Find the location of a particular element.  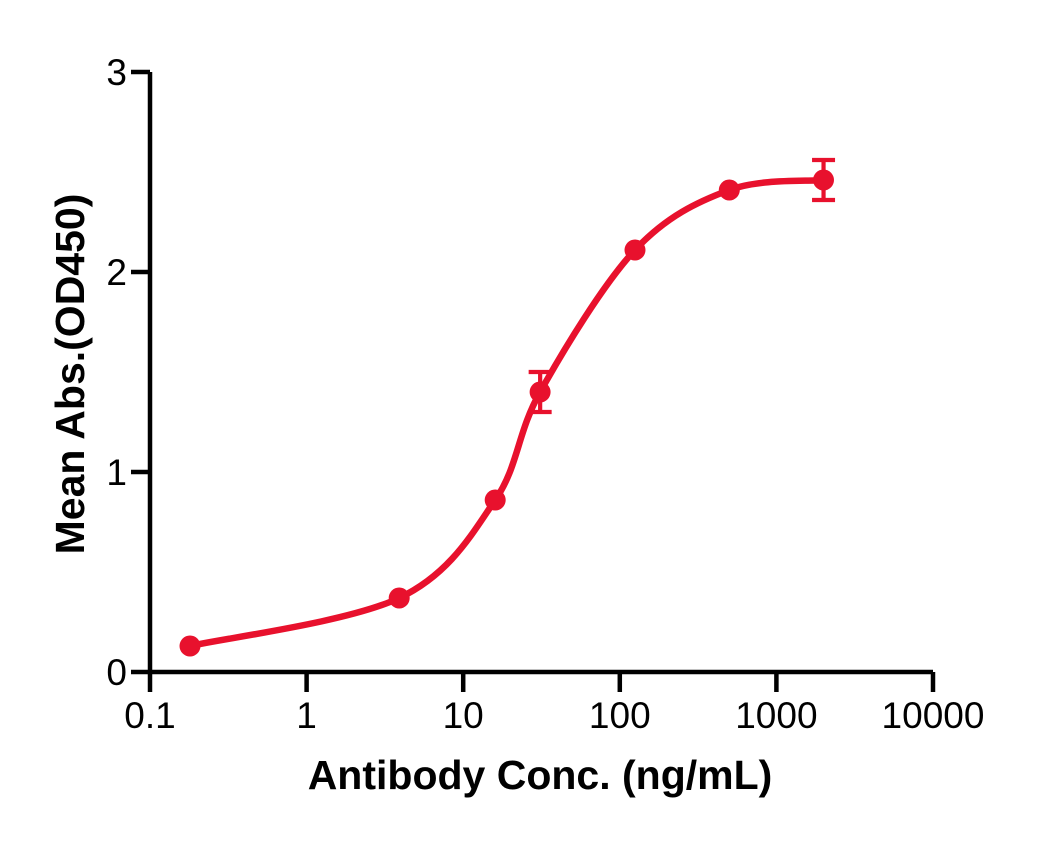

x-tick-label: 100 is located at coordinates (620, 715).